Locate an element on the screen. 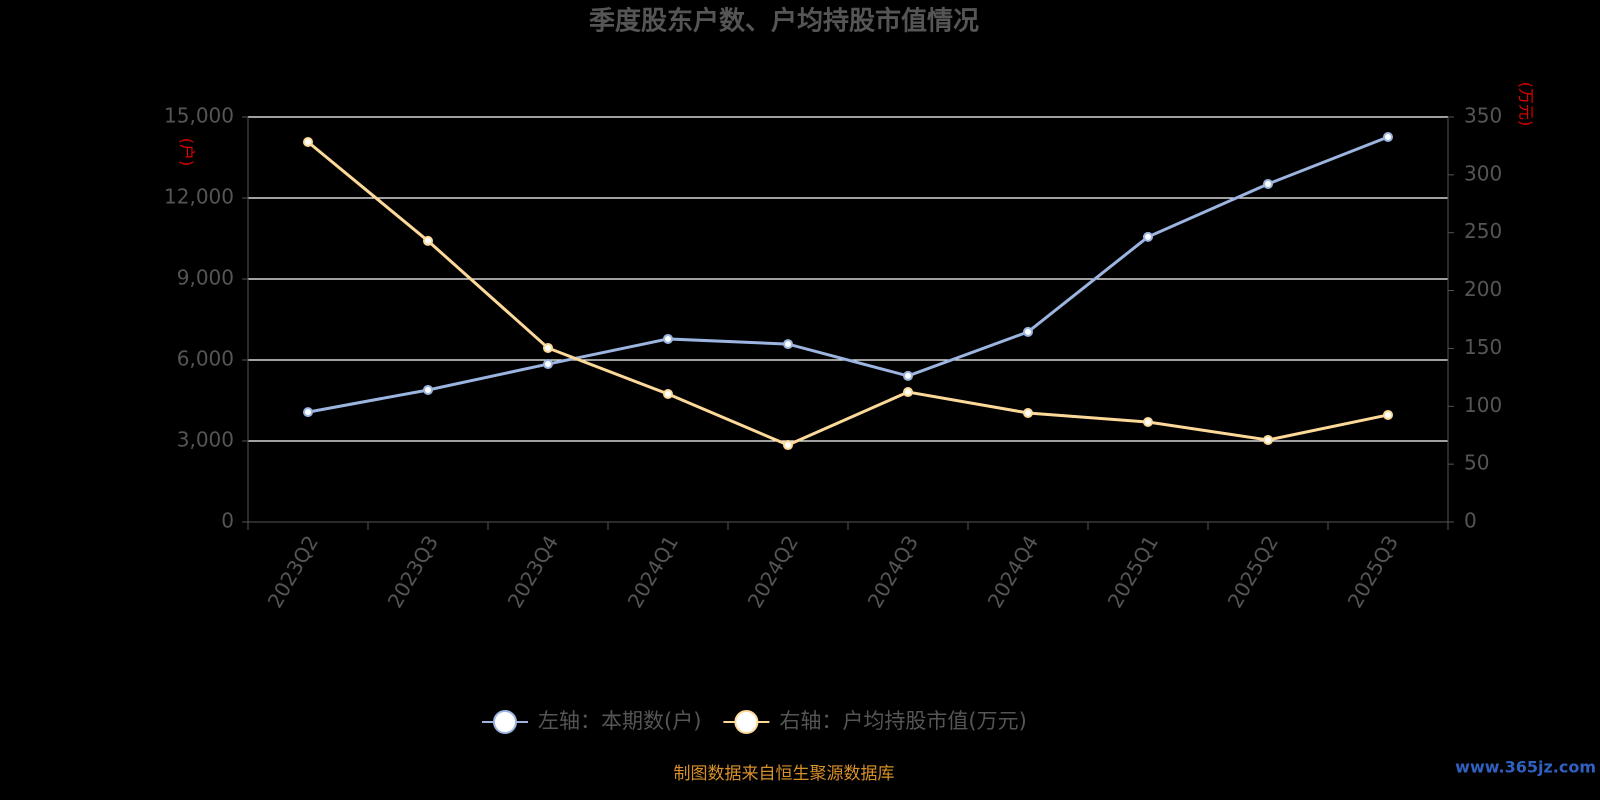 Image resolution: width=1600 pixels, height=800 pixels. x-tick-label: 2023Q3 is located at coordinates (413, 571).